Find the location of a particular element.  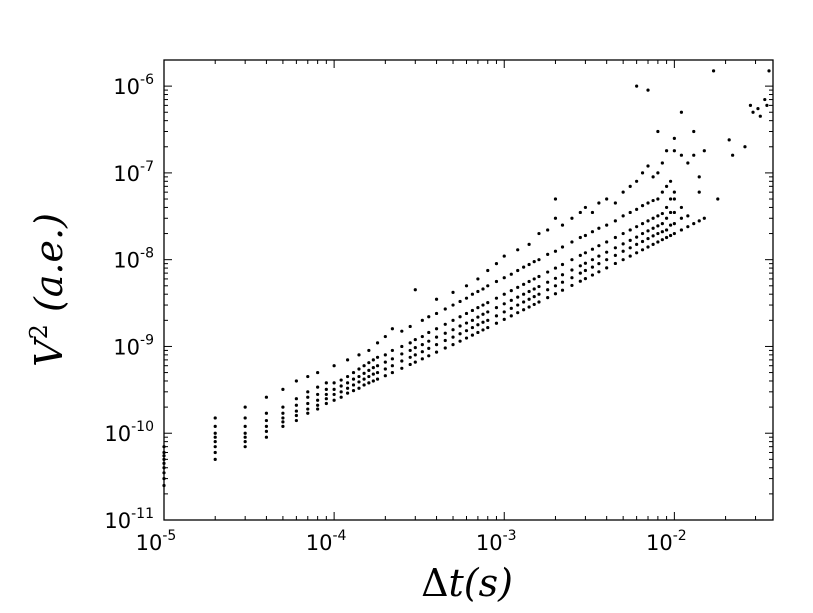

y-tick-label: 10-7 is located at coordinates (133, 172).